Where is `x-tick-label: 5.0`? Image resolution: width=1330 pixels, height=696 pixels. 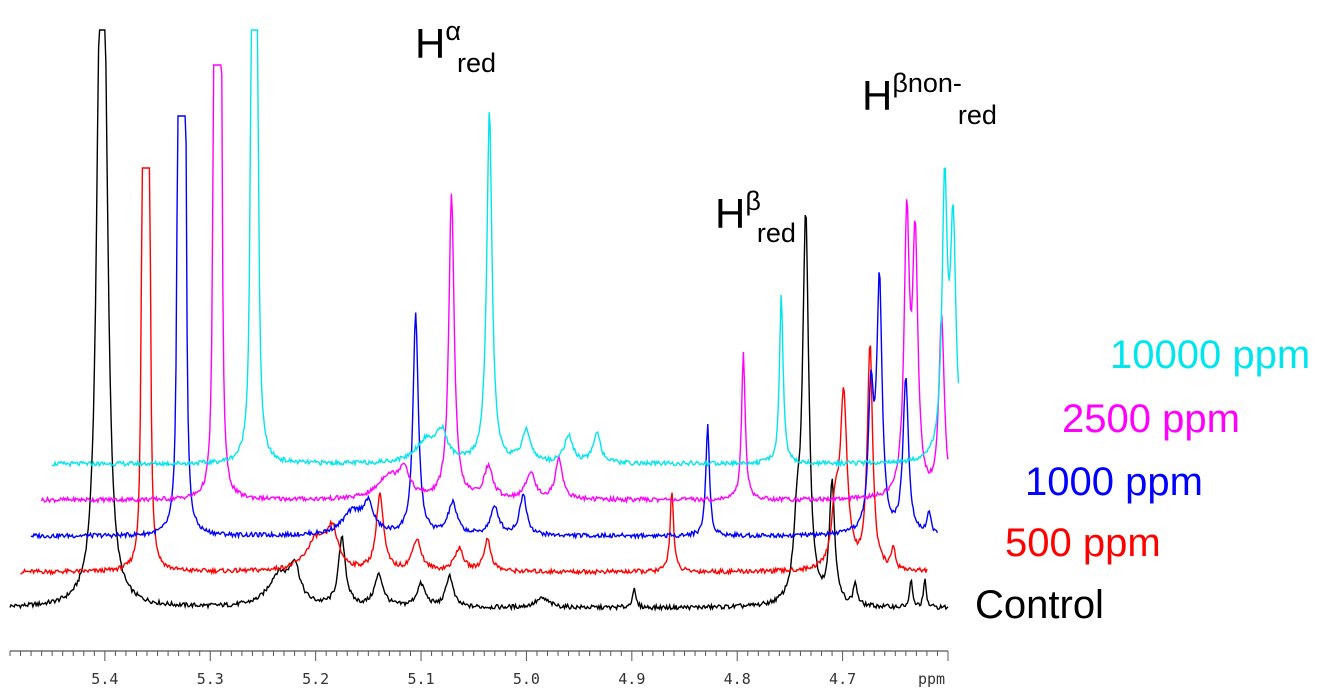
x-tick-label: 5.0 is located at coordinates (526, 679).